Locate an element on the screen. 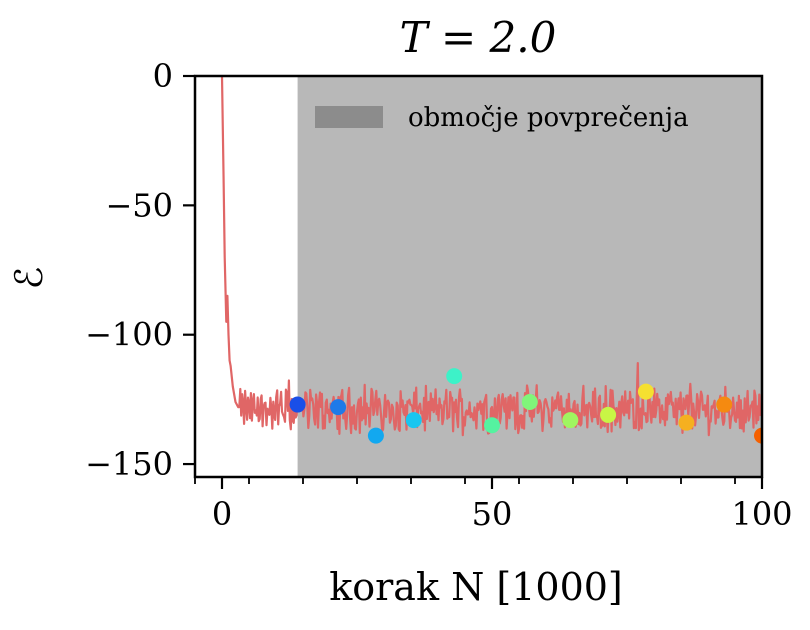 The height and width of the screenshot is (630, 810). legend: območje povprečenja is located at coordinates (502, 118).